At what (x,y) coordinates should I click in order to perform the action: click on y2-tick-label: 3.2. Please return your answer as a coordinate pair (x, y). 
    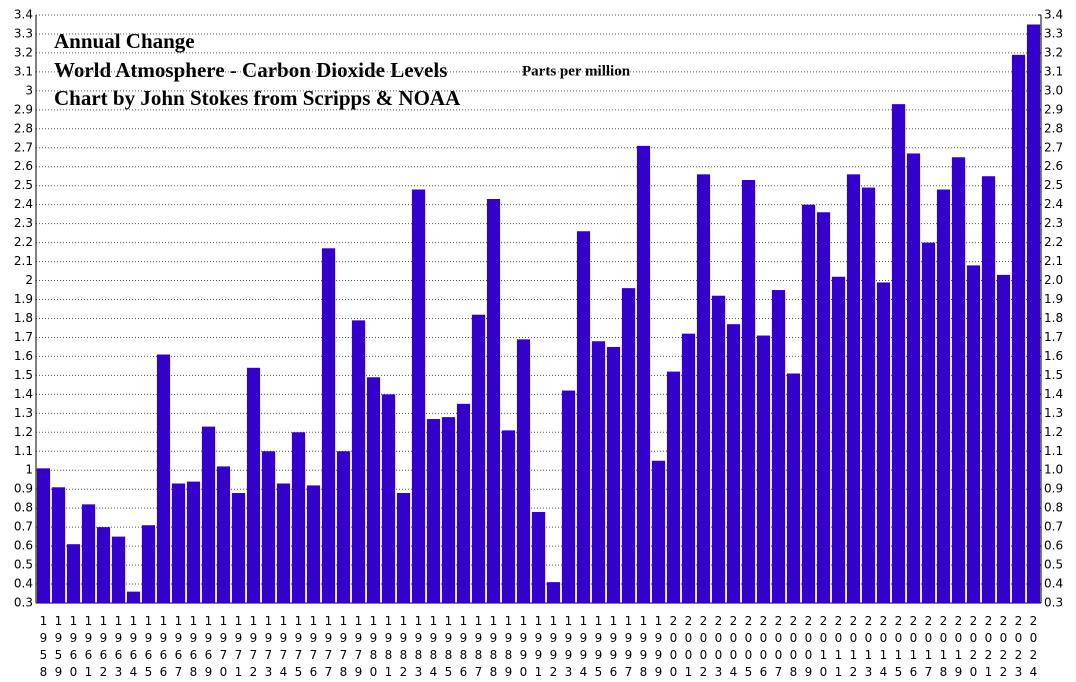
    Looking at the image, I should click on (1053, 52).